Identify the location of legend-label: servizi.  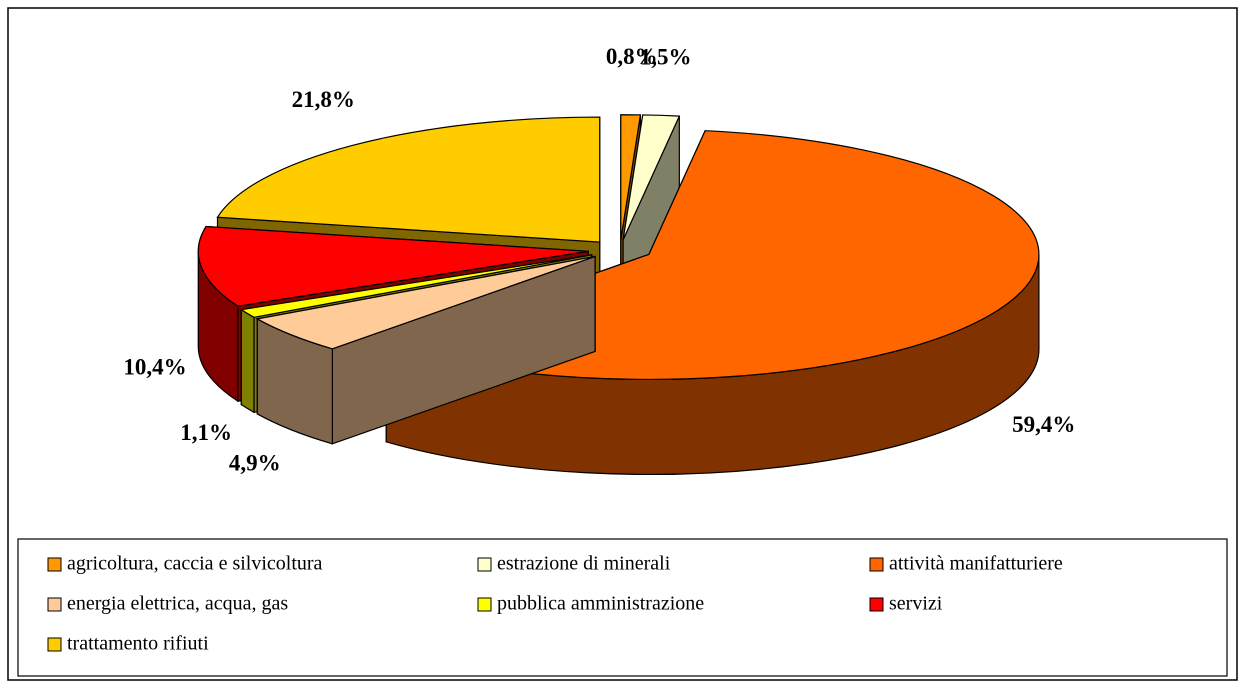
(916, 604).